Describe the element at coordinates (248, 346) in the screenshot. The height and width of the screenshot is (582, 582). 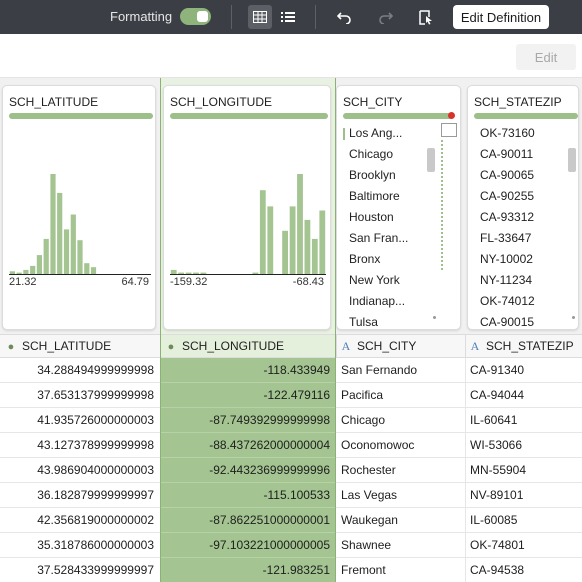
I see `column-header-longitude: ● SCH_LONGITUDE` at that location.